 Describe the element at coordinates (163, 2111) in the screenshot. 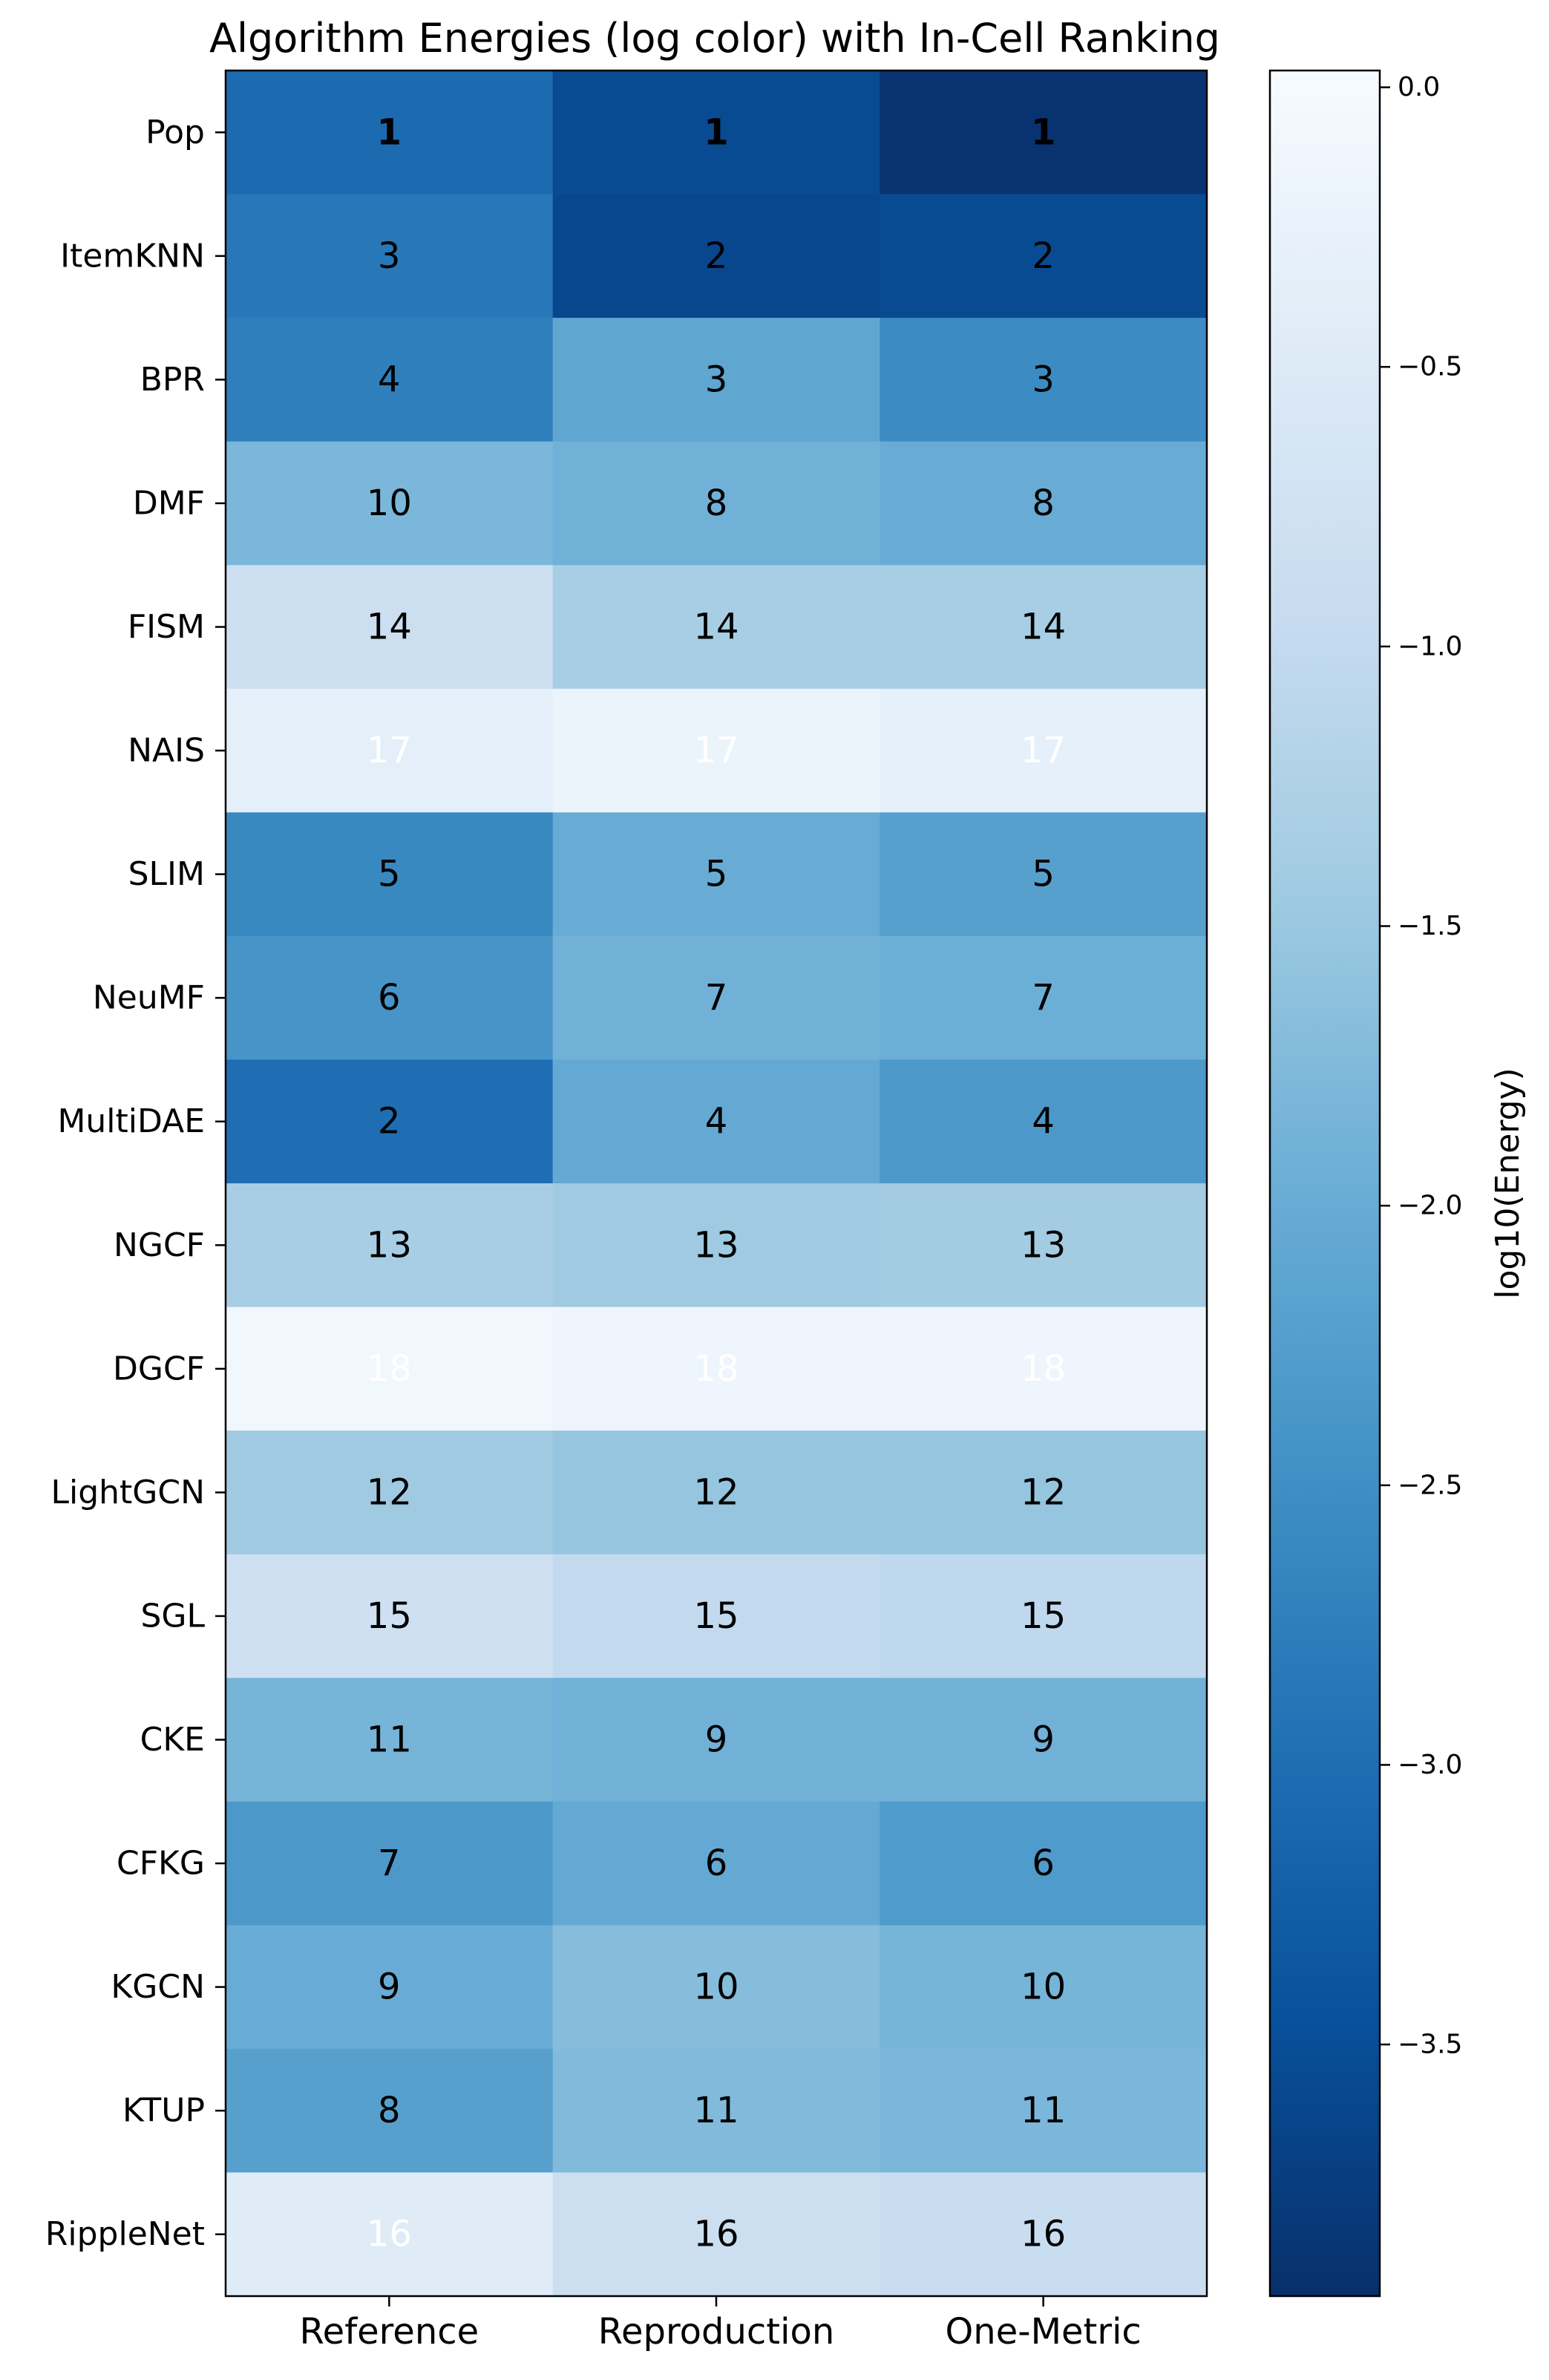

I see `y-tick-label: KTUP` at that location.